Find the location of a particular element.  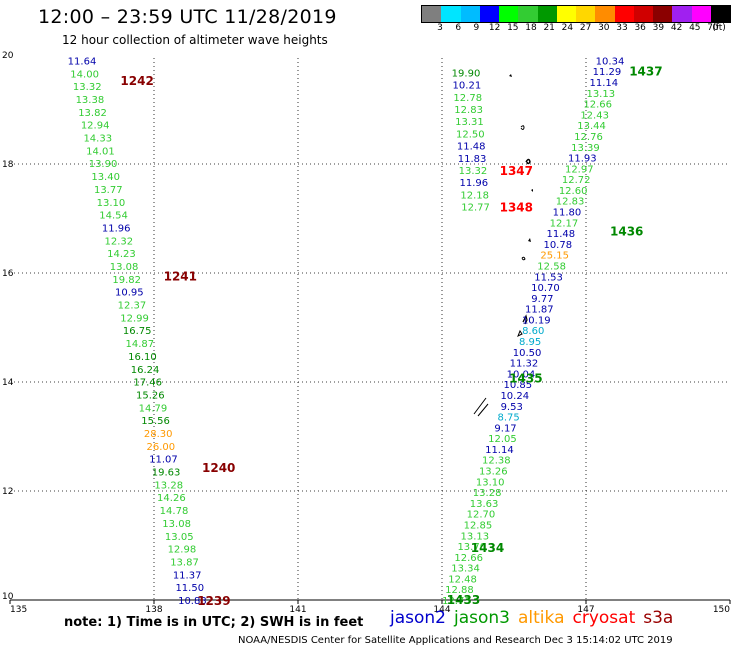

color-scale-tick: 18 is located at coordinates (531, 28).